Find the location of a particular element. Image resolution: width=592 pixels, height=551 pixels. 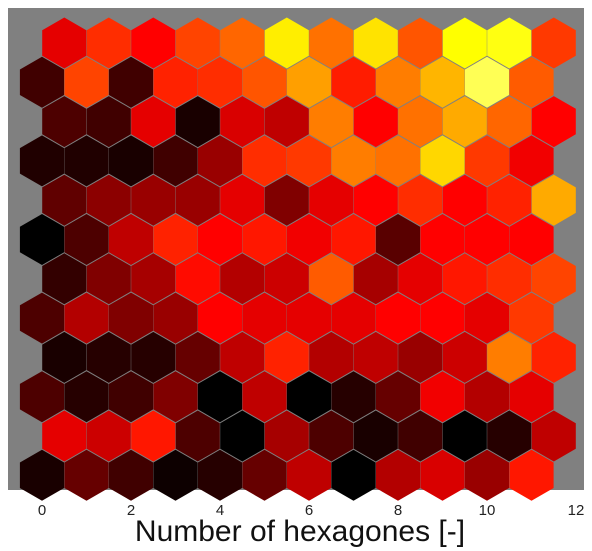

x-tick-label: 12 is located at coordinates (576, 510).